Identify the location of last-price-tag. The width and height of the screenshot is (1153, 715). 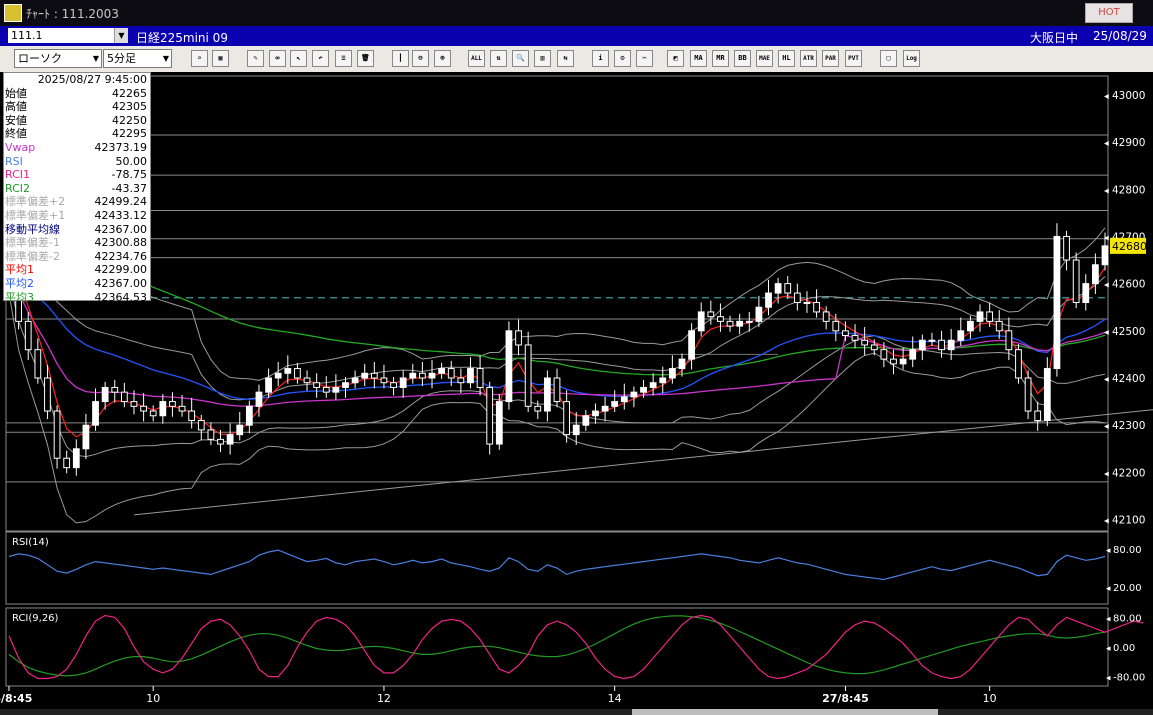
(1128, 245).